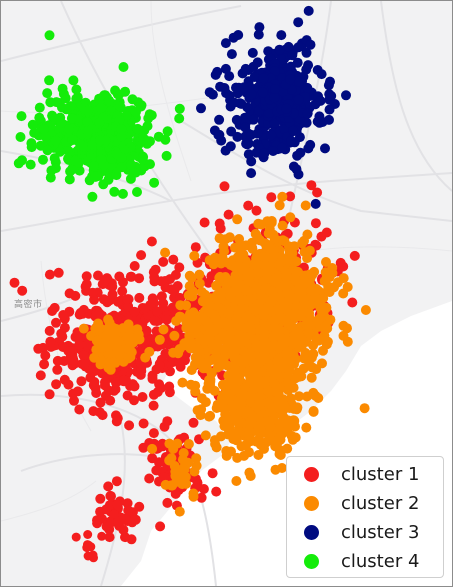 The image size is (453, 587). Describe the element at coordinates (365, 561) in the screenshot. I see `legend-item-cluster-4: cluster 4` at that location.